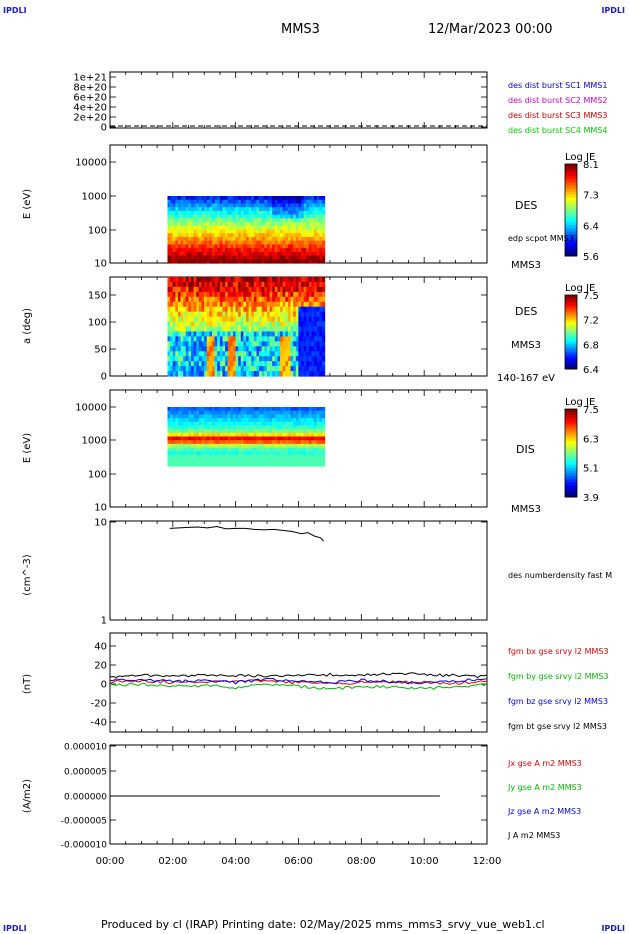  I want to click on colorbar-2-cell, so click(571, 227).